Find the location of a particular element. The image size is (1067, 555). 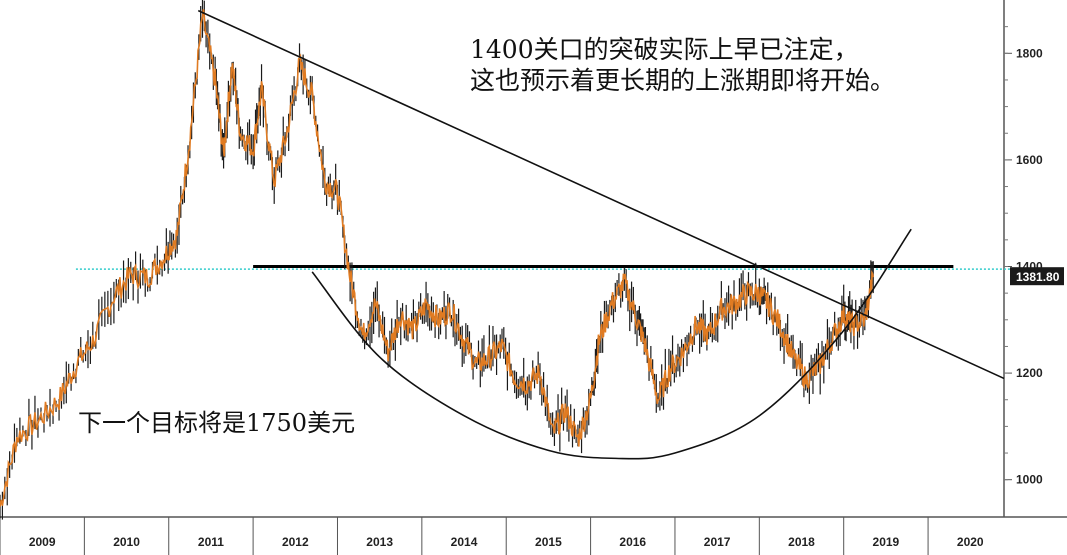

last-price-tag-bg is located at coordinates (1037, 276).